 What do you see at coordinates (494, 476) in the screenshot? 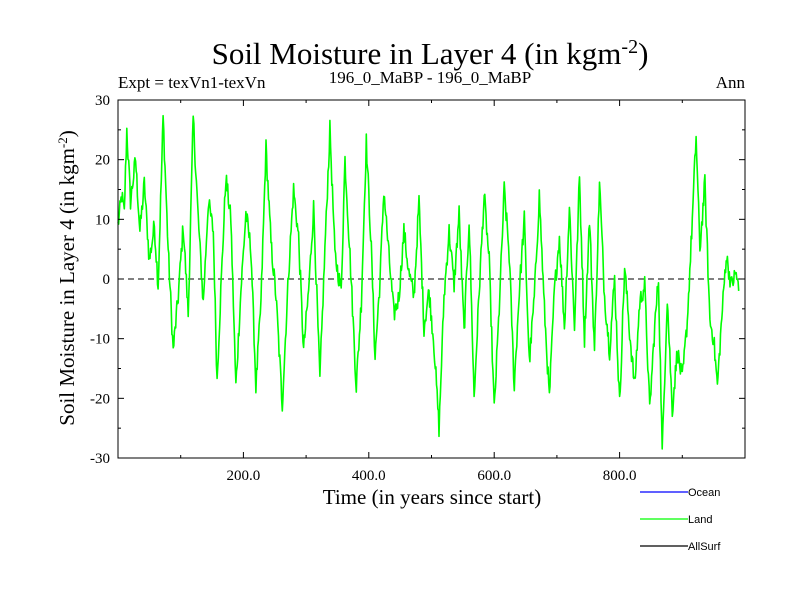
I see `x-tick-label: 600.0` at bounding box center [494, 476].